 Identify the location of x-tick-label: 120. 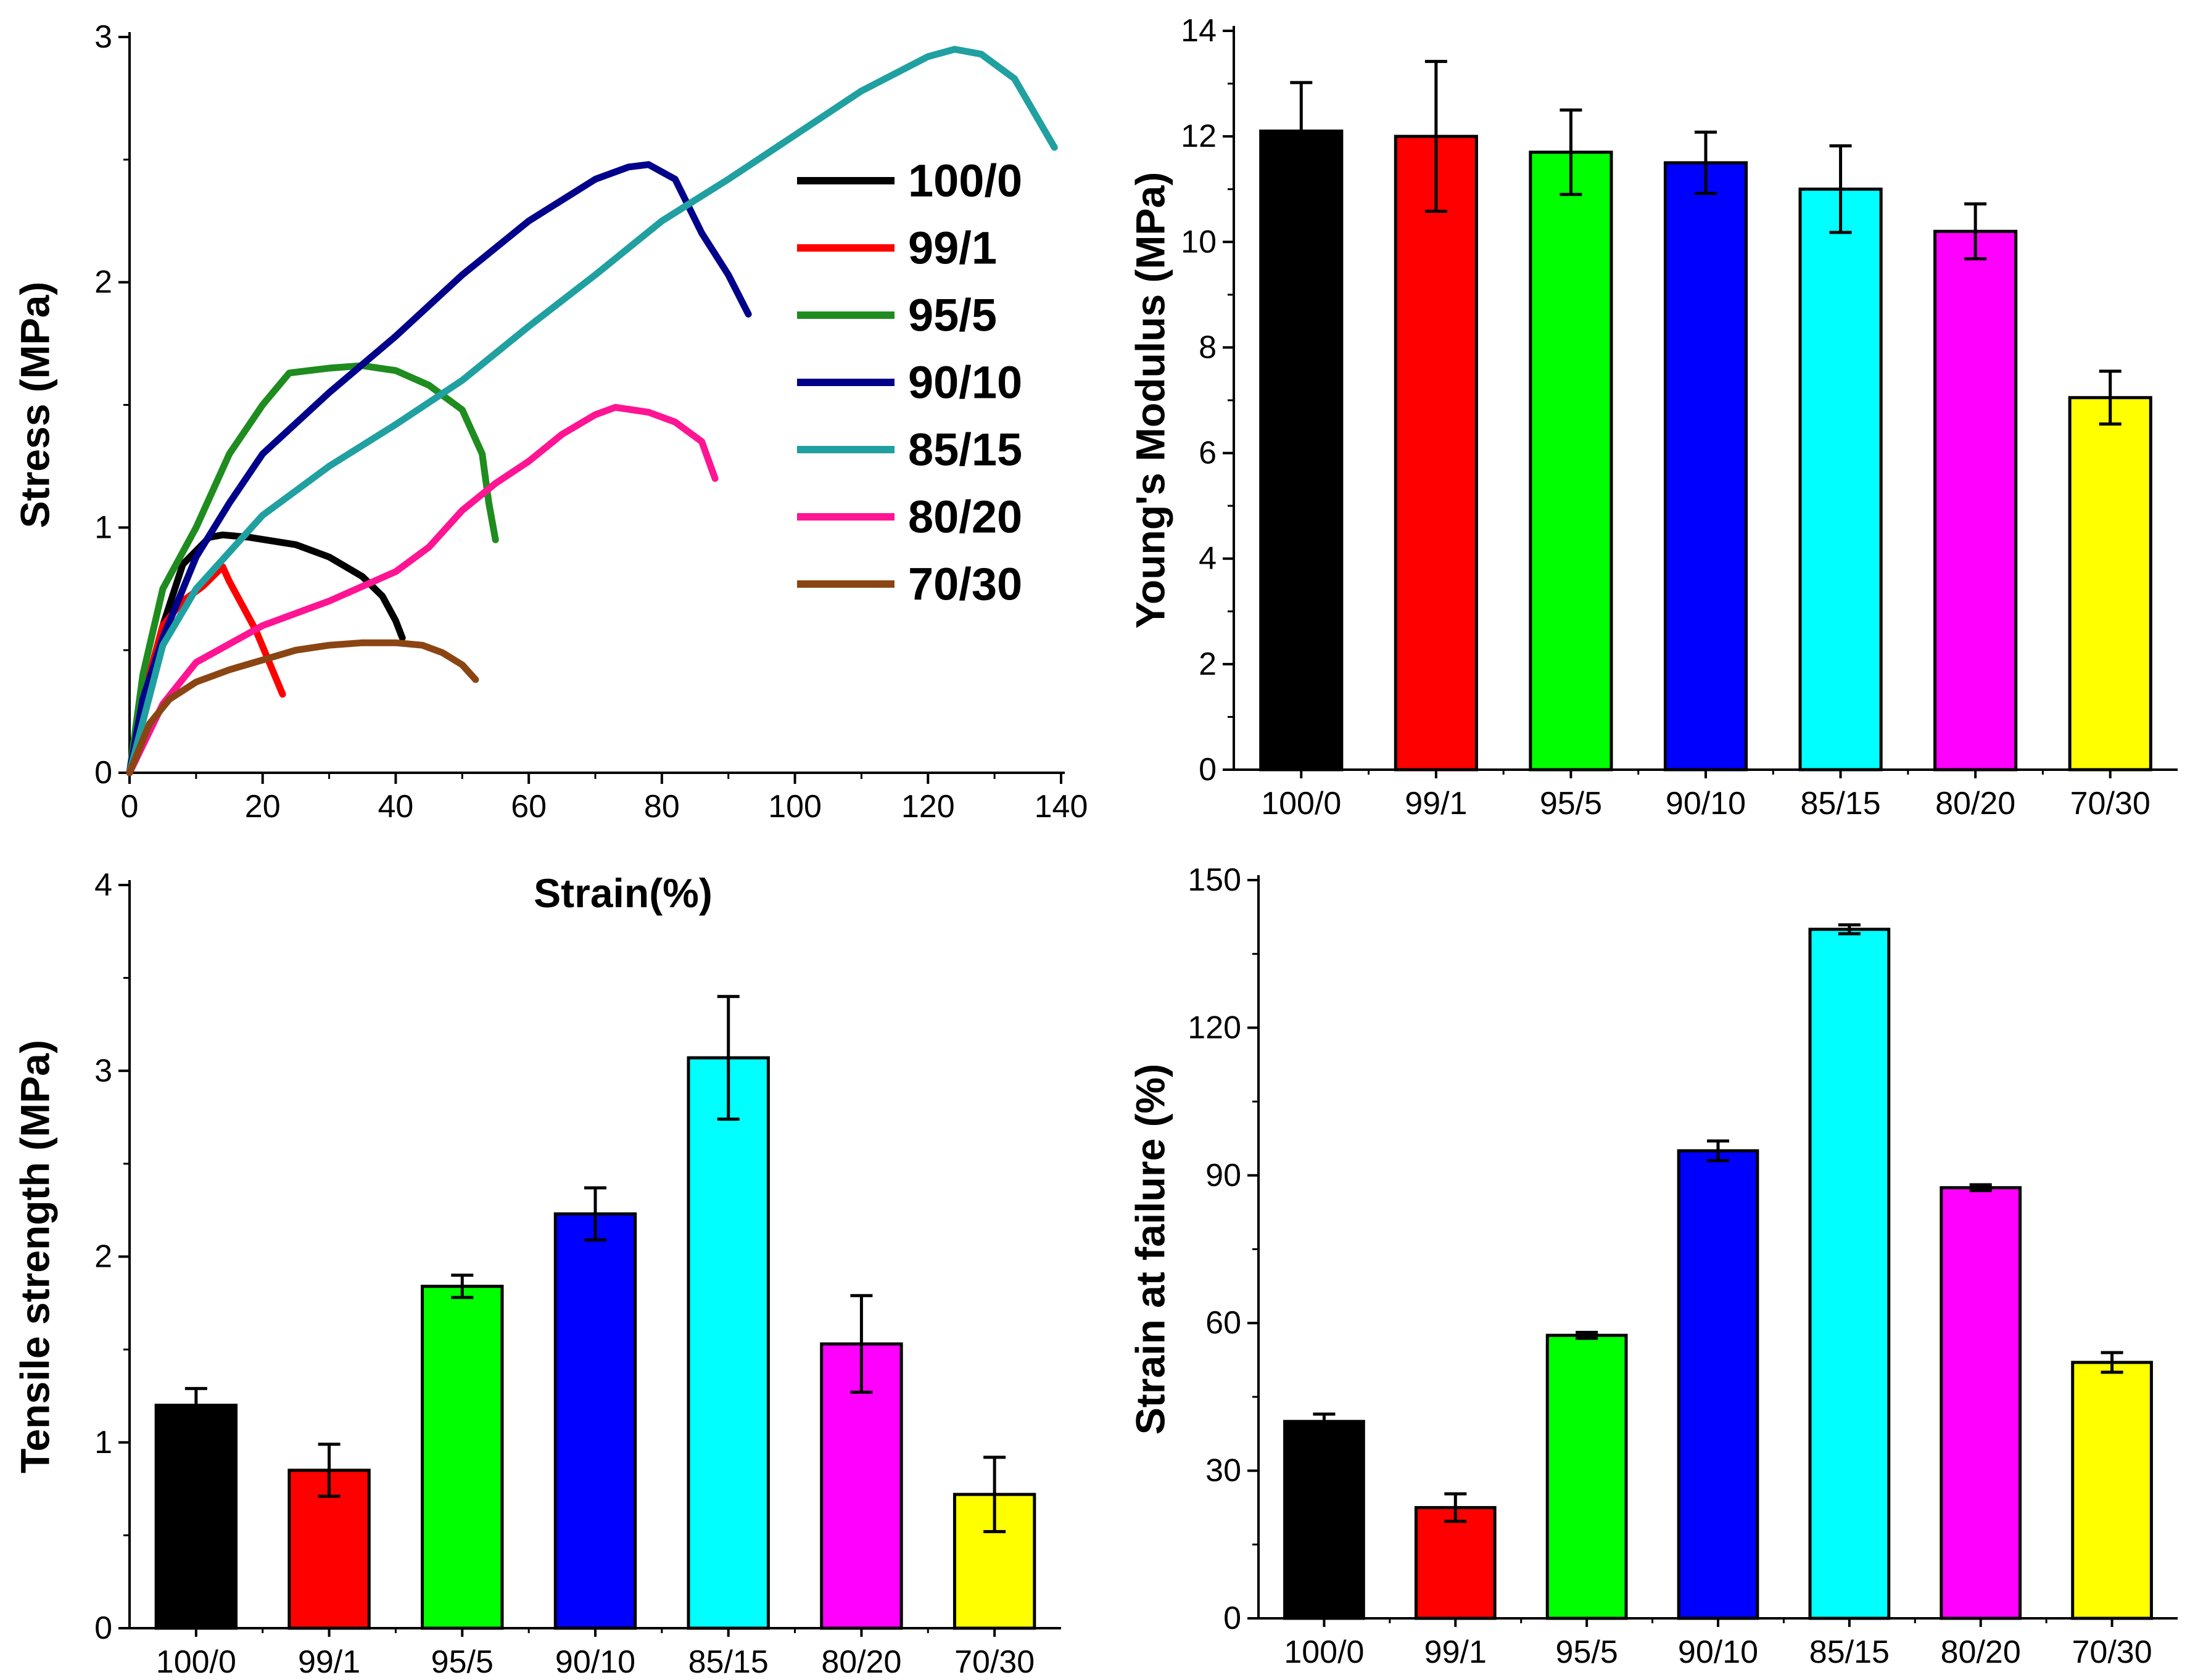
(928, 807).